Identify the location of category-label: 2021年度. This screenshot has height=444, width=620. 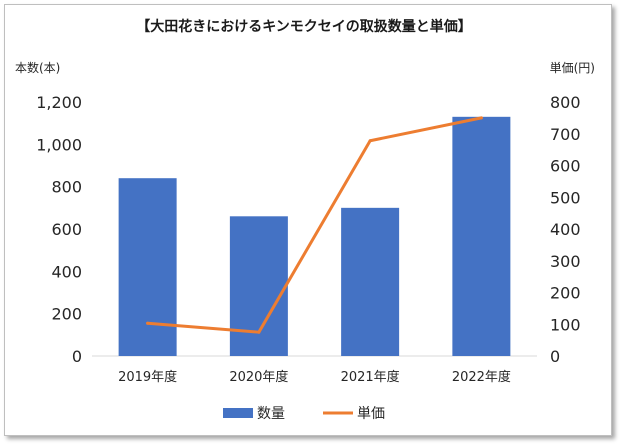
(370, 377).